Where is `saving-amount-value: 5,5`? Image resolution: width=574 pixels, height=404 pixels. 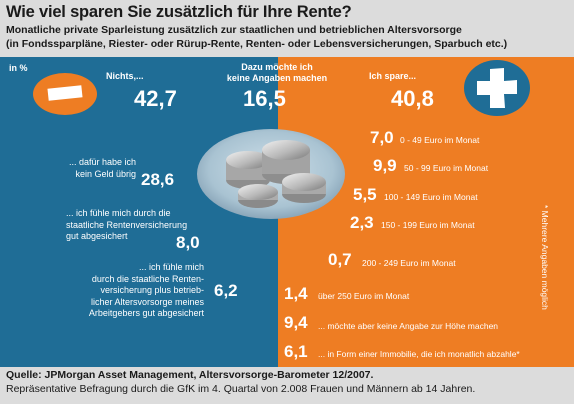
saving-amount-value: 5,5 is located at coordinates (365, 194).